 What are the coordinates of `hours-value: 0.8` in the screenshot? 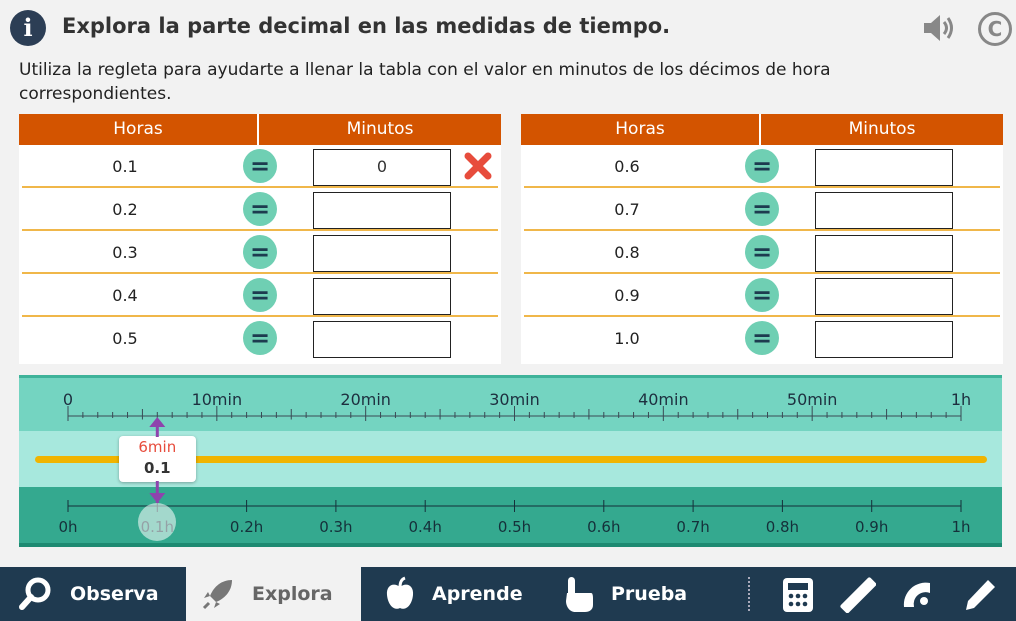 It's located at (627, 252).